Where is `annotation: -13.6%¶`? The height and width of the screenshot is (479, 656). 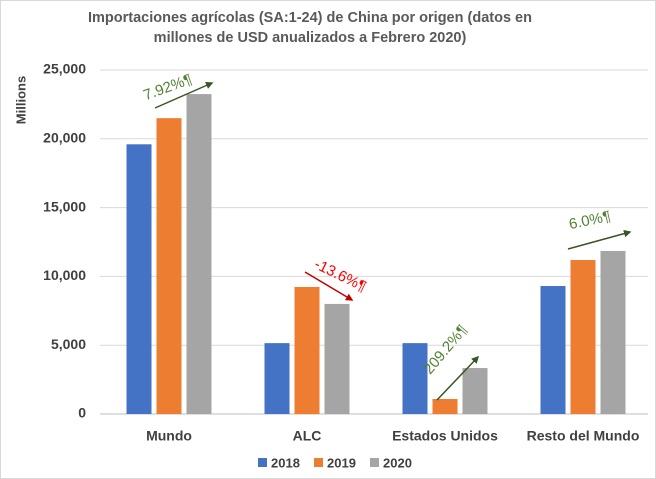 annotation: -13.6%¶ is located at coordinates (340, 276).